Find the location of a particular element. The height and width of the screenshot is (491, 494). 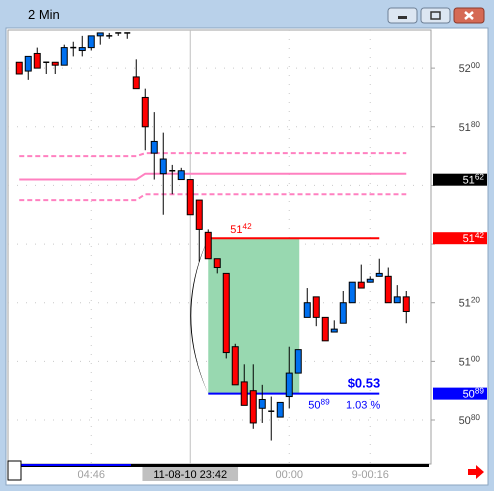

text: 51$^{42}$ is located at coordinates (473, 238).